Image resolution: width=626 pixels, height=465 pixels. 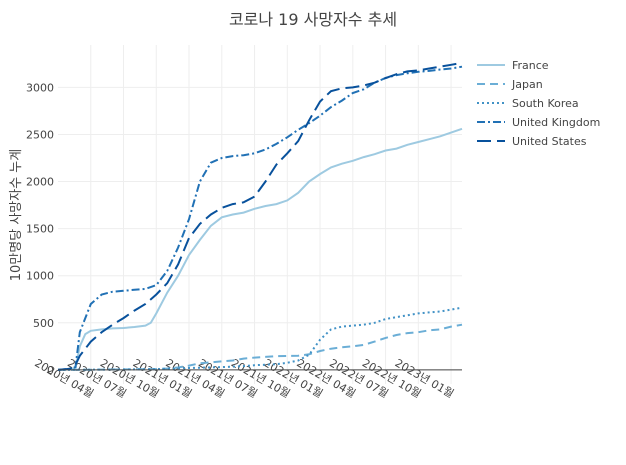 What do you see at coordinates (313, 19) in the screenshot?
I see `chart-title: 코로나 19 사망자수 추세` at bounding box center [313, 19].